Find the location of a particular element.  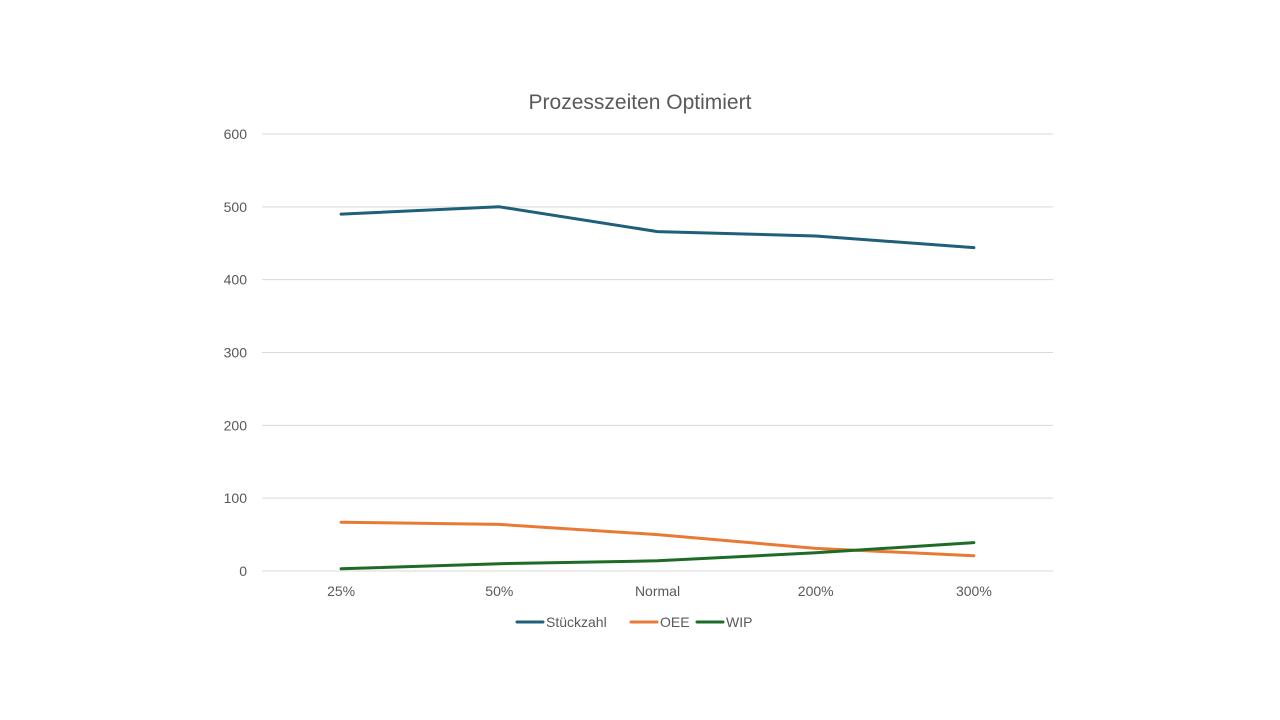

x-tick-label: 25% is located at coordinates (341, 591).